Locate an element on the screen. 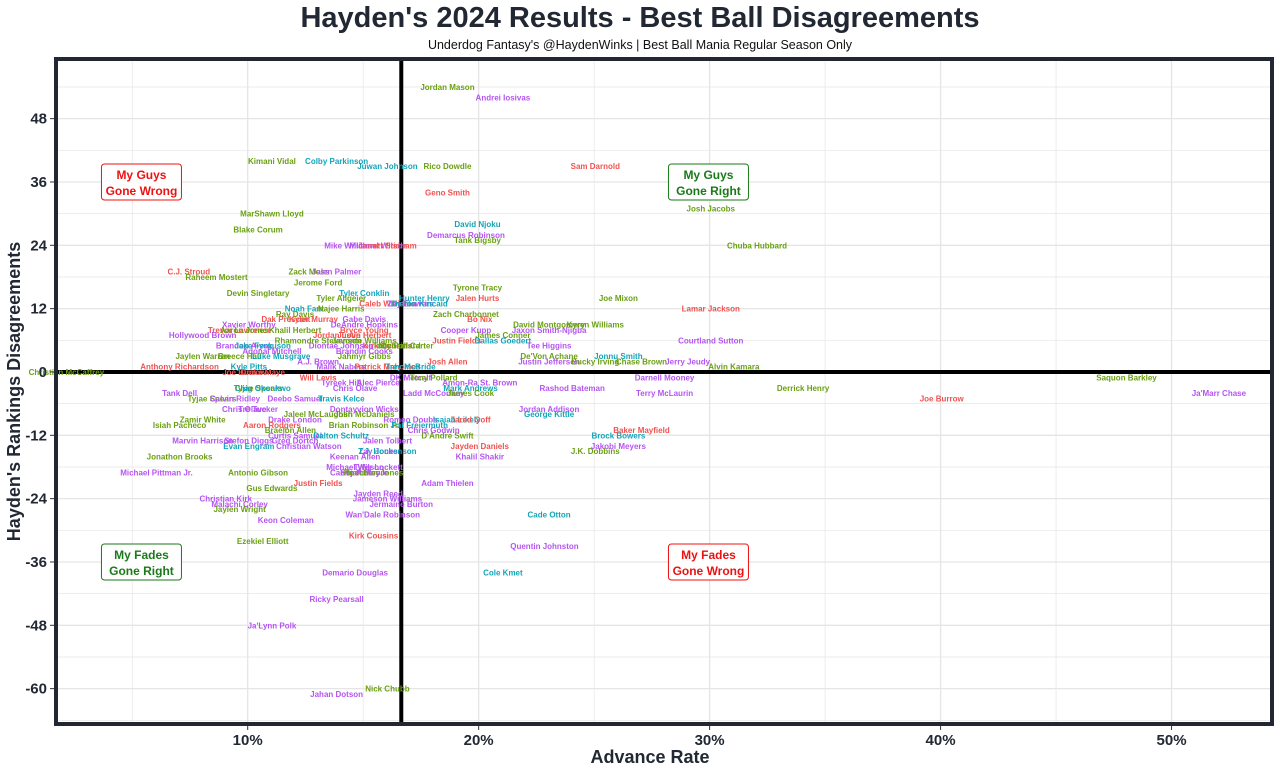 Image resolution: width=1280 pixels, height=773 pixels. point-label: Ja'Lynn Polk is located at coordinates (272, 625).